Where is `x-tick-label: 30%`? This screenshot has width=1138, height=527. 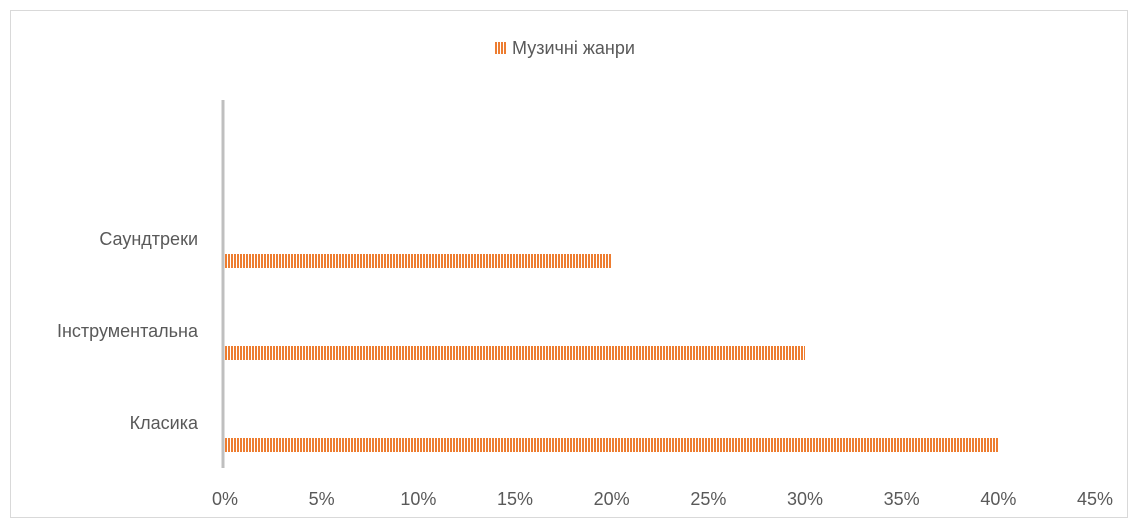
x-tick-label: 30% is located at coordinates (805, 499).